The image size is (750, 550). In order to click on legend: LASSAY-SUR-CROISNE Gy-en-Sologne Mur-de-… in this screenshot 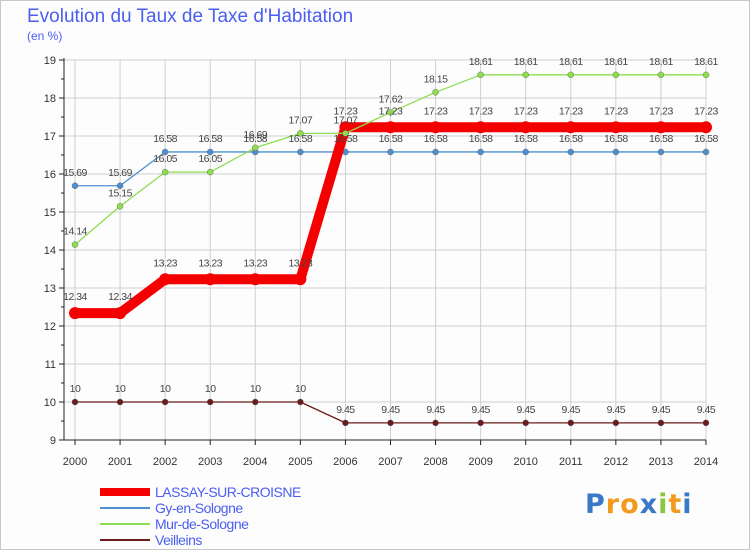, I will do `click(250, 516)`.